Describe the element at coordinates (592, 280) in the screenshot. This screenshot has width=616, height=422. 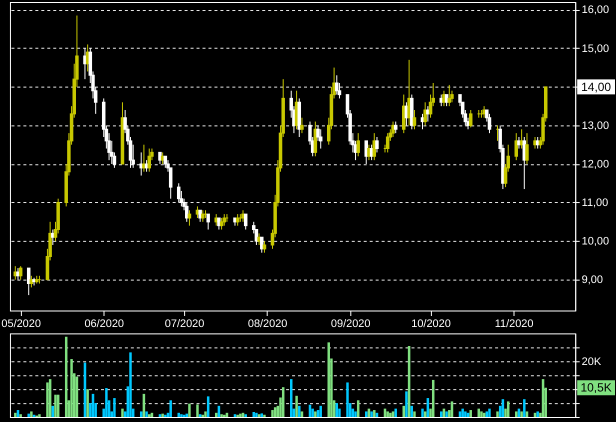
I see `y-tick-label: 9,00` at that location.